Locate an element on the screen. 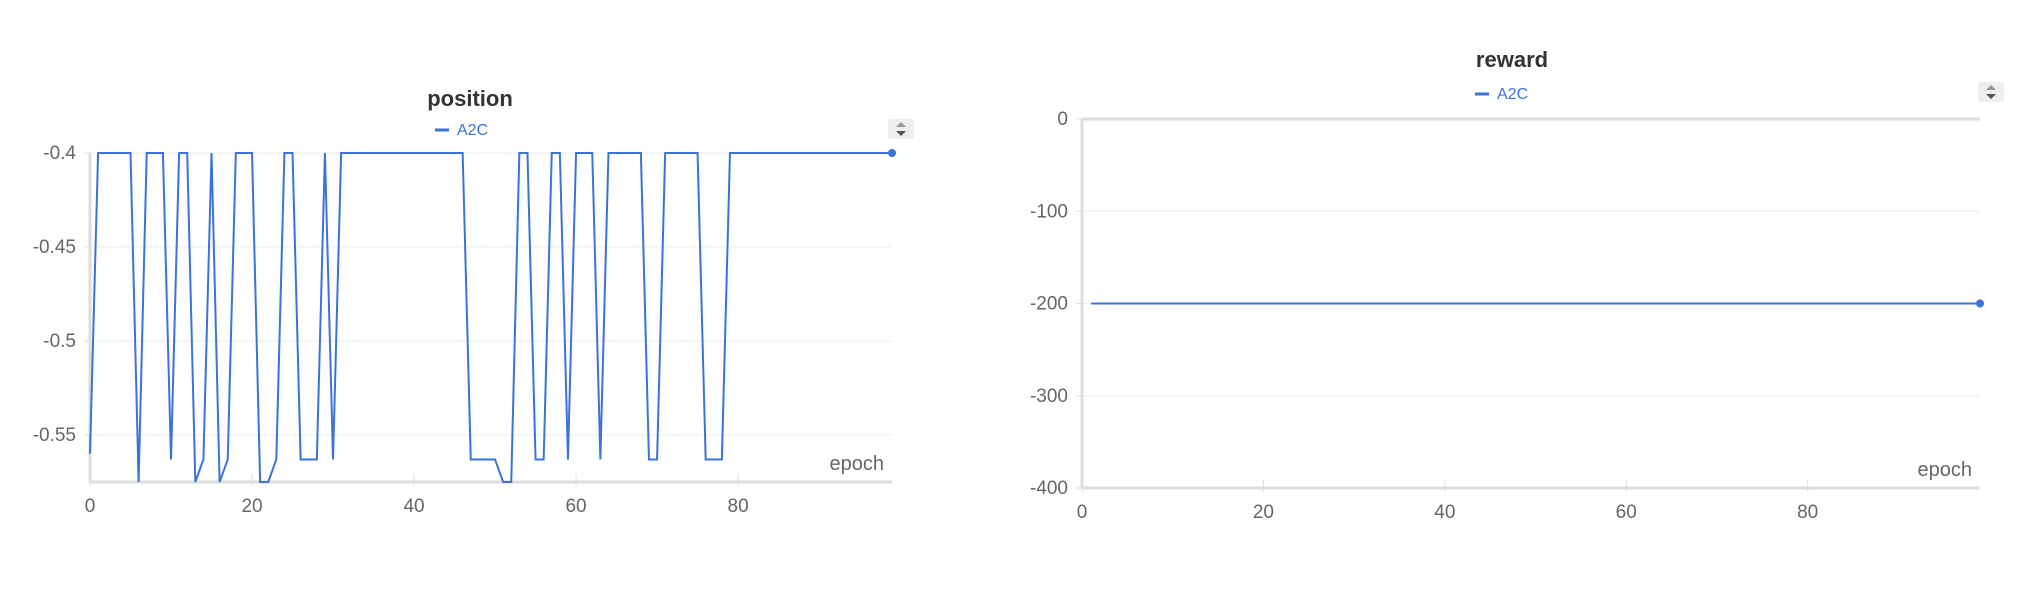 The image size is (2029, 609). chart-title: reward is located at coordinates (1512, 59).